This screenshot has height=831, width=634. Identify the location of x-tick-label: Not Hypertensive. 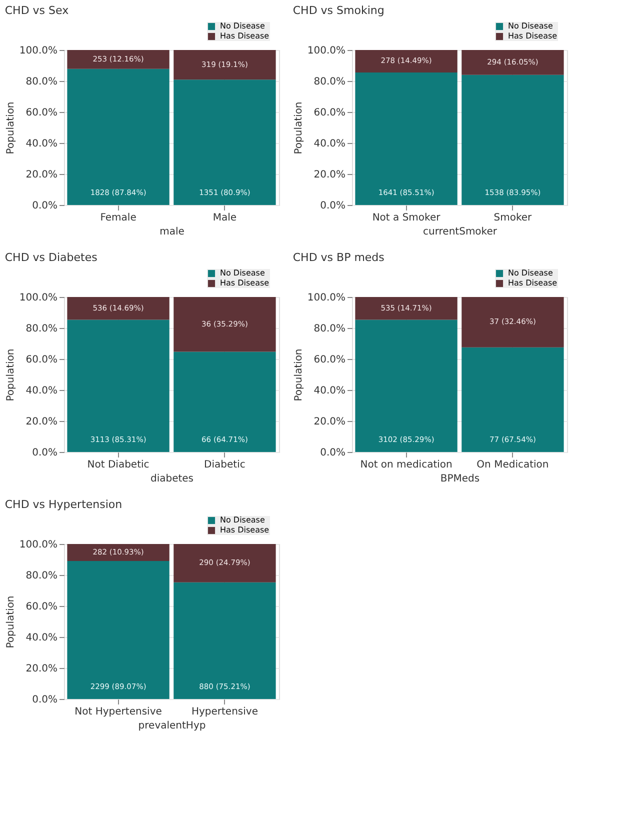
(118, 712).